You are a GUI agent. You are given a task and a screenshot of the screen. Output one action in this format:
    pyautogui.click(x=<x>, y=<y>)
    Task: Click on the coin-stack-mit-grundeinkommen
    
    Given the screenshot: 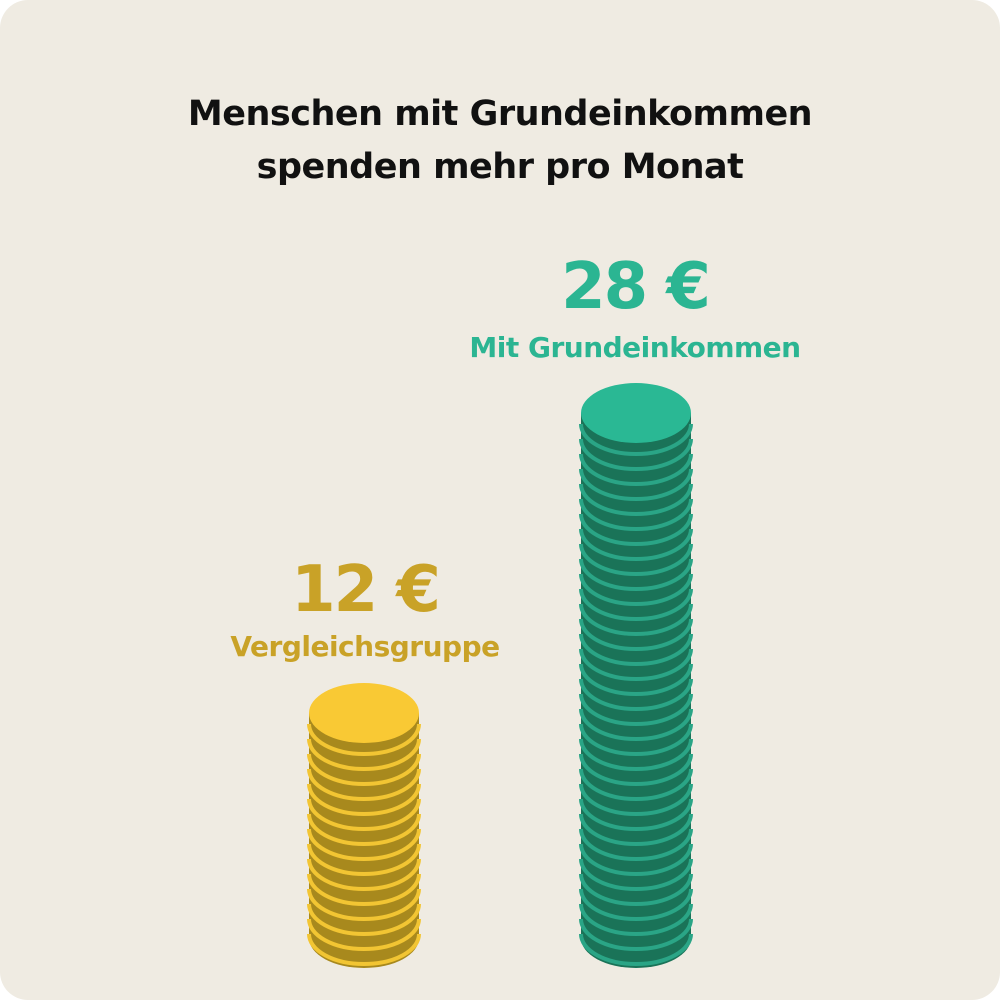 What is the action you would take?
    pyautogui.click(x=636, y=675)
    